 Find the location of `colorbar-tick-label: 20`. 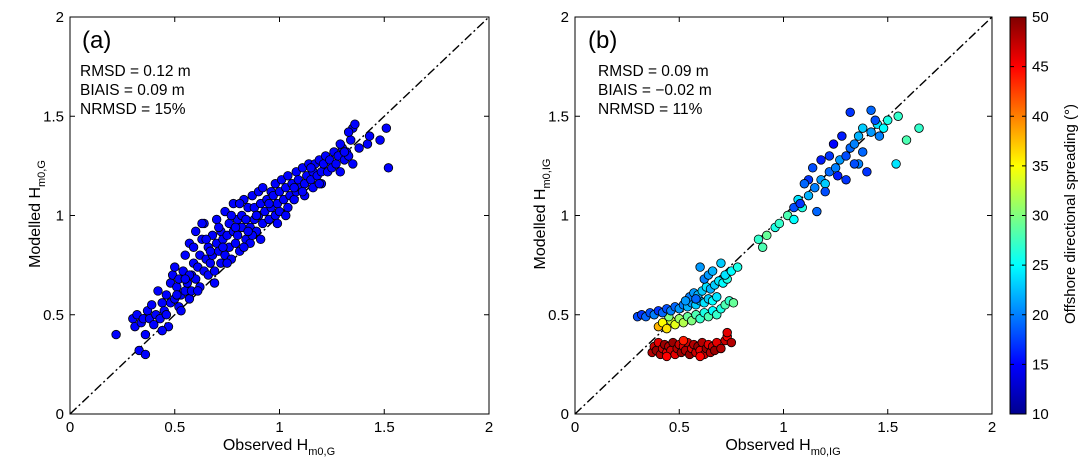

colorbar-tick-label: 20 is located at coordinates (1040, 315).